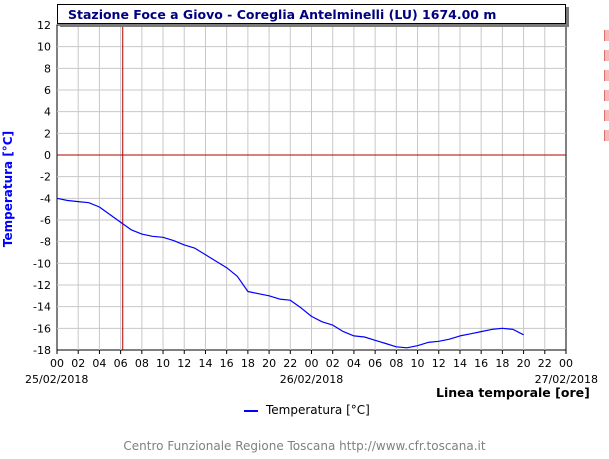  What do you see at coordinates (42, 328) in the screenshot?
I see `y-tick-label: -16` at bounding box center [42, 328].